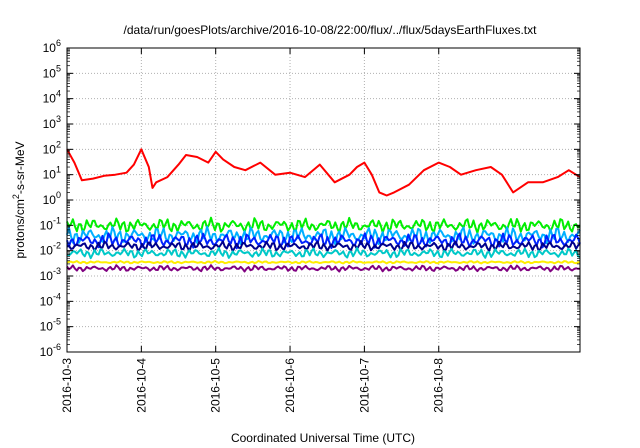 This screenshot has height=448, width=640. What do you see at coordinates (20, 167) in the screenshot?
I see `y-axis-label-rest: -s-sr-MeV` at bounding box center [20, 167].